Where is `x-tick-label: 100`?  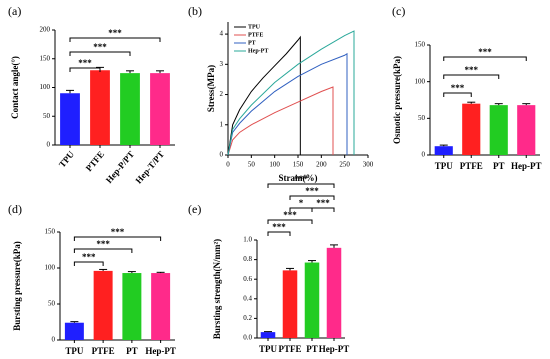
x-tick-label: 100 is located at coordinates (274, 165).